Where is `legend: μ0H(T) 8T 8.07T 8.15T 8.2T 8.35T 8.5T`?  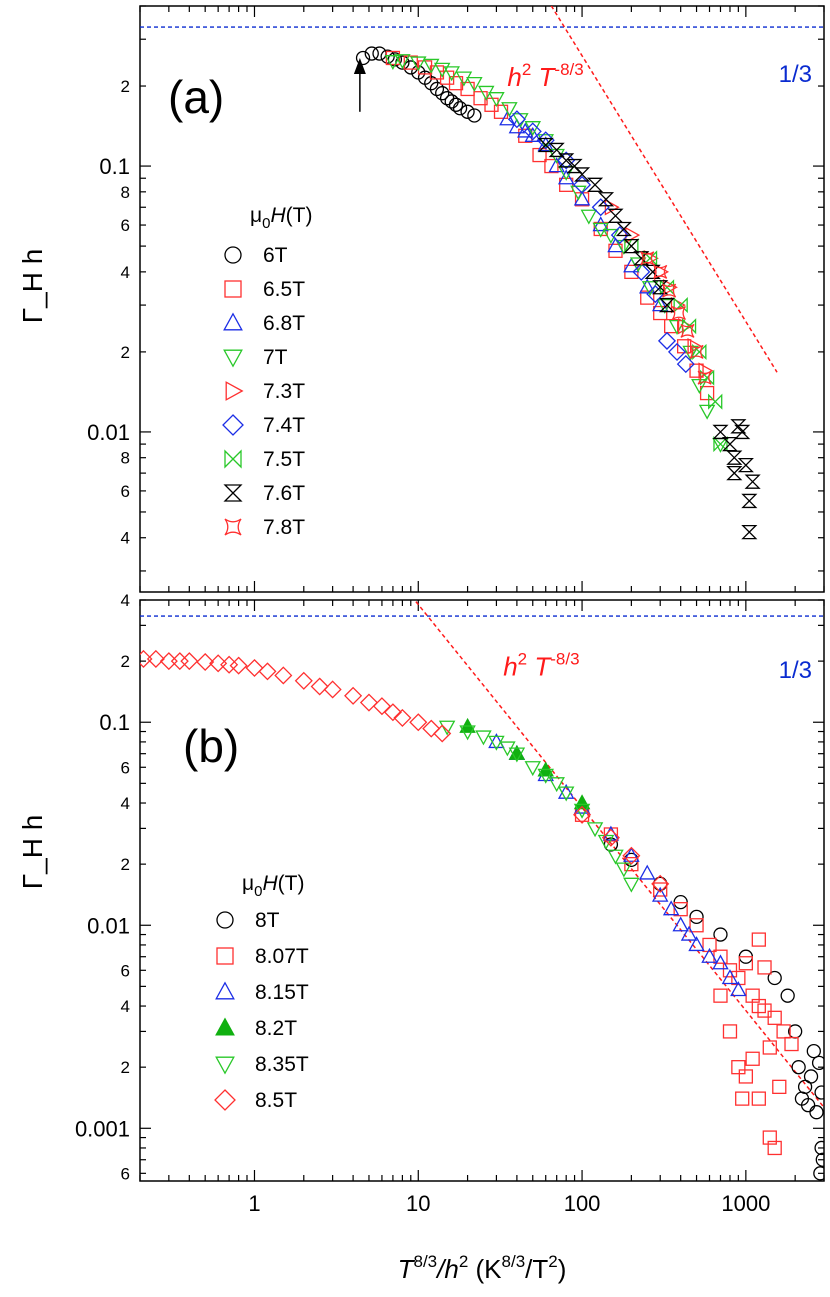
legend: μ0H(T) 8T 8.07T 8.15T 8.2T 8.35T 8.5T is located at coordinates (261, 992).